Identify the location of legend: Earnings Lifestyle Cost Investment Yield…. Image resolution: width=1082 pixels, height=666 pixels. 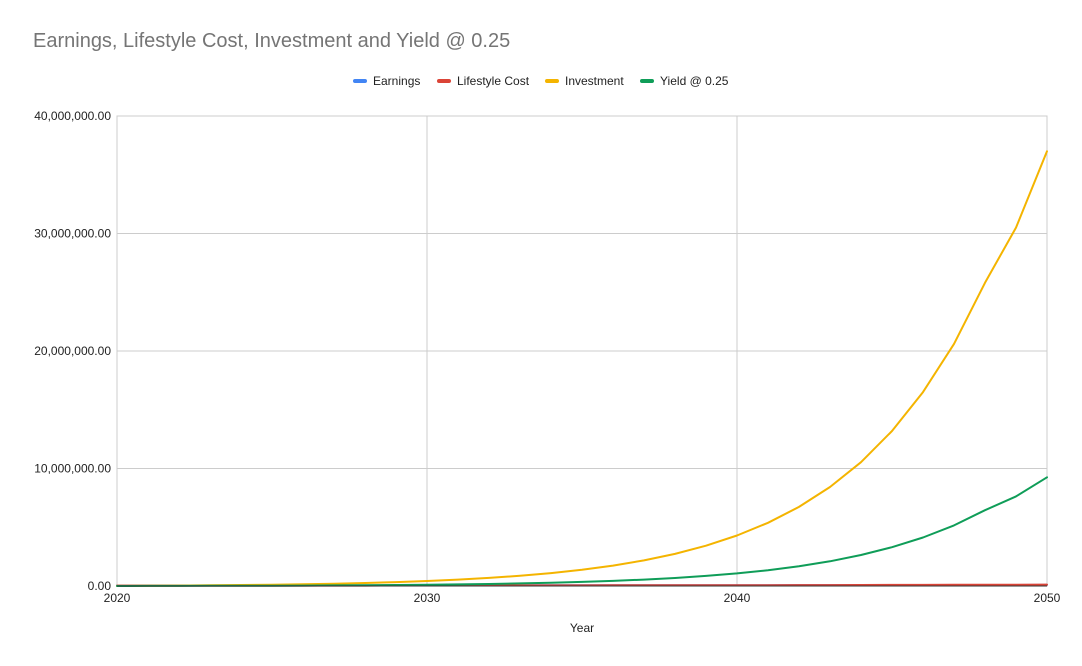
(541, 82).